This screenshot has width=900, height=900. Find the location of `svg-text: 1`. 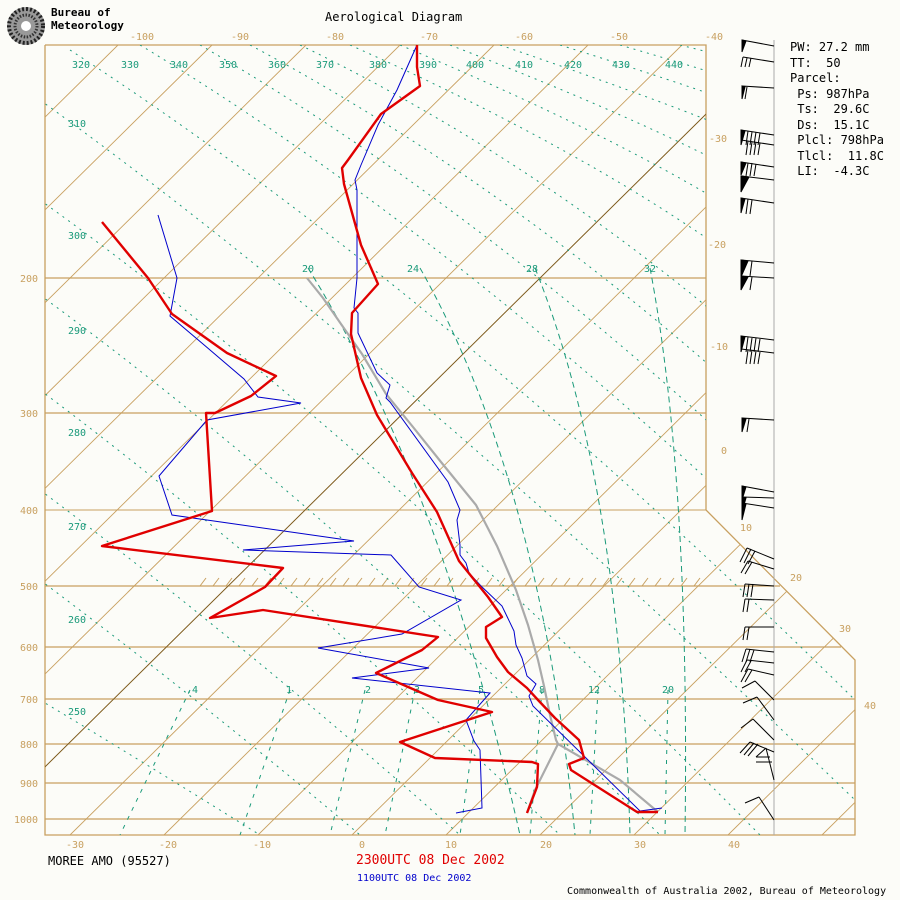

svg-text: 1 is located at coordinates (289, 690).